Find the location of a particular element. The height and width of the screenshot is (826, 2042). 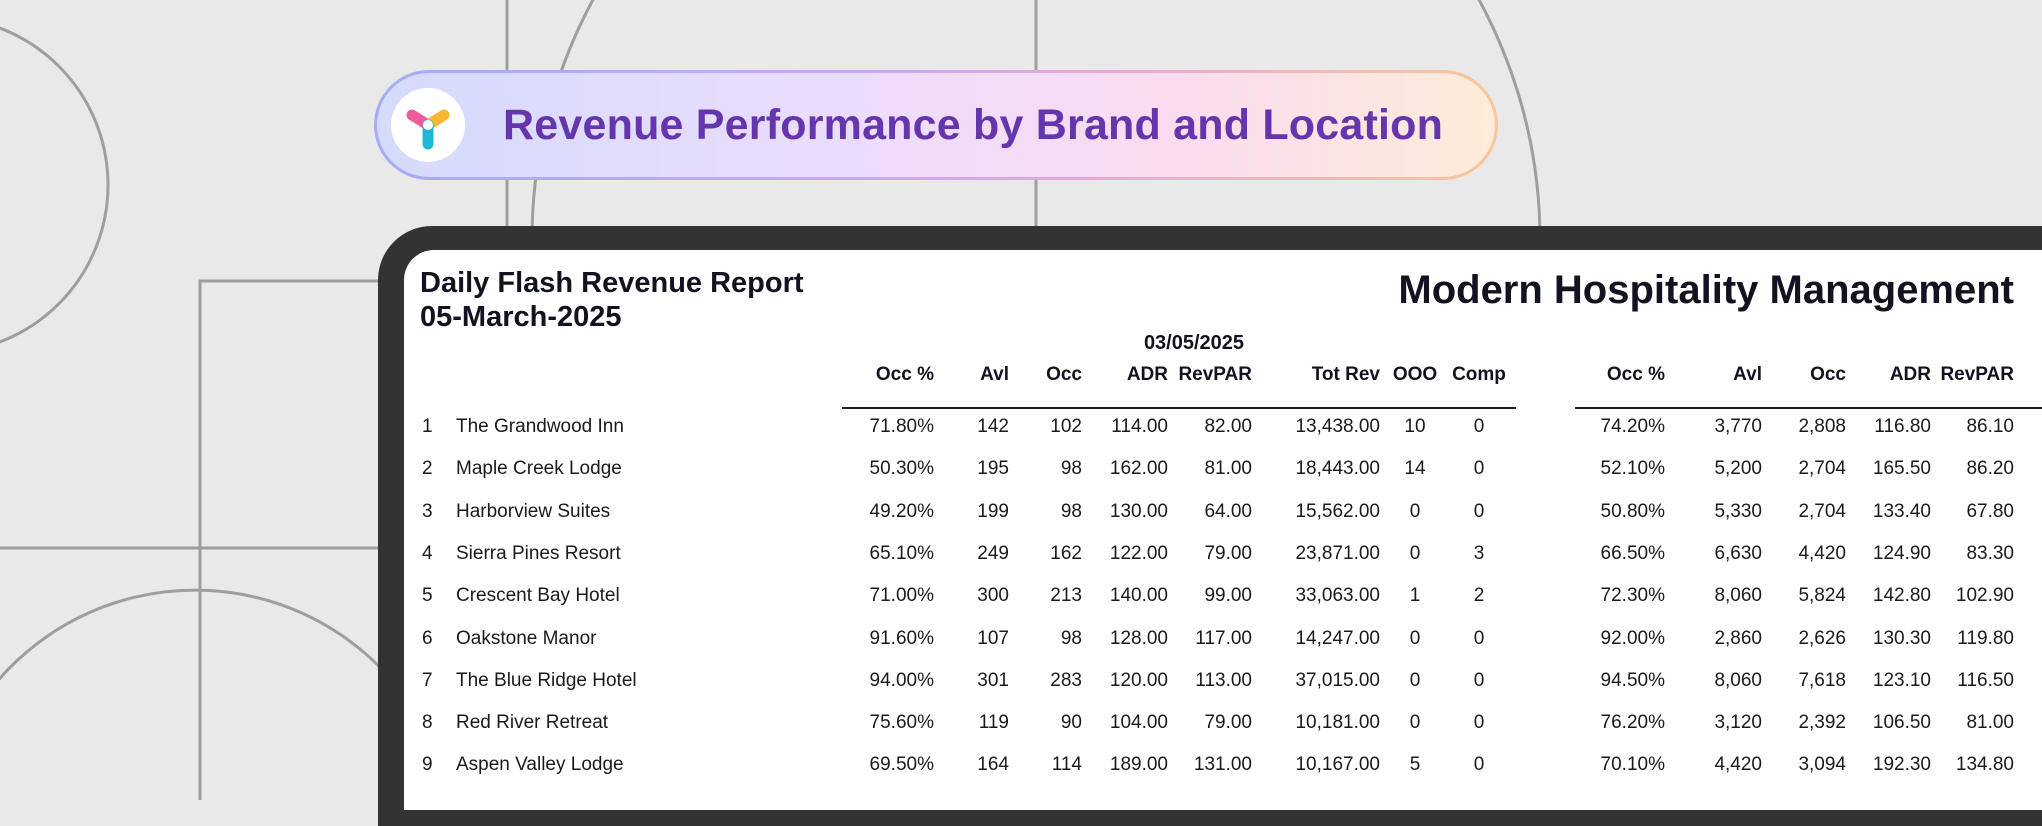

table-cell: 71.80% is located at coordinates (901, 426).